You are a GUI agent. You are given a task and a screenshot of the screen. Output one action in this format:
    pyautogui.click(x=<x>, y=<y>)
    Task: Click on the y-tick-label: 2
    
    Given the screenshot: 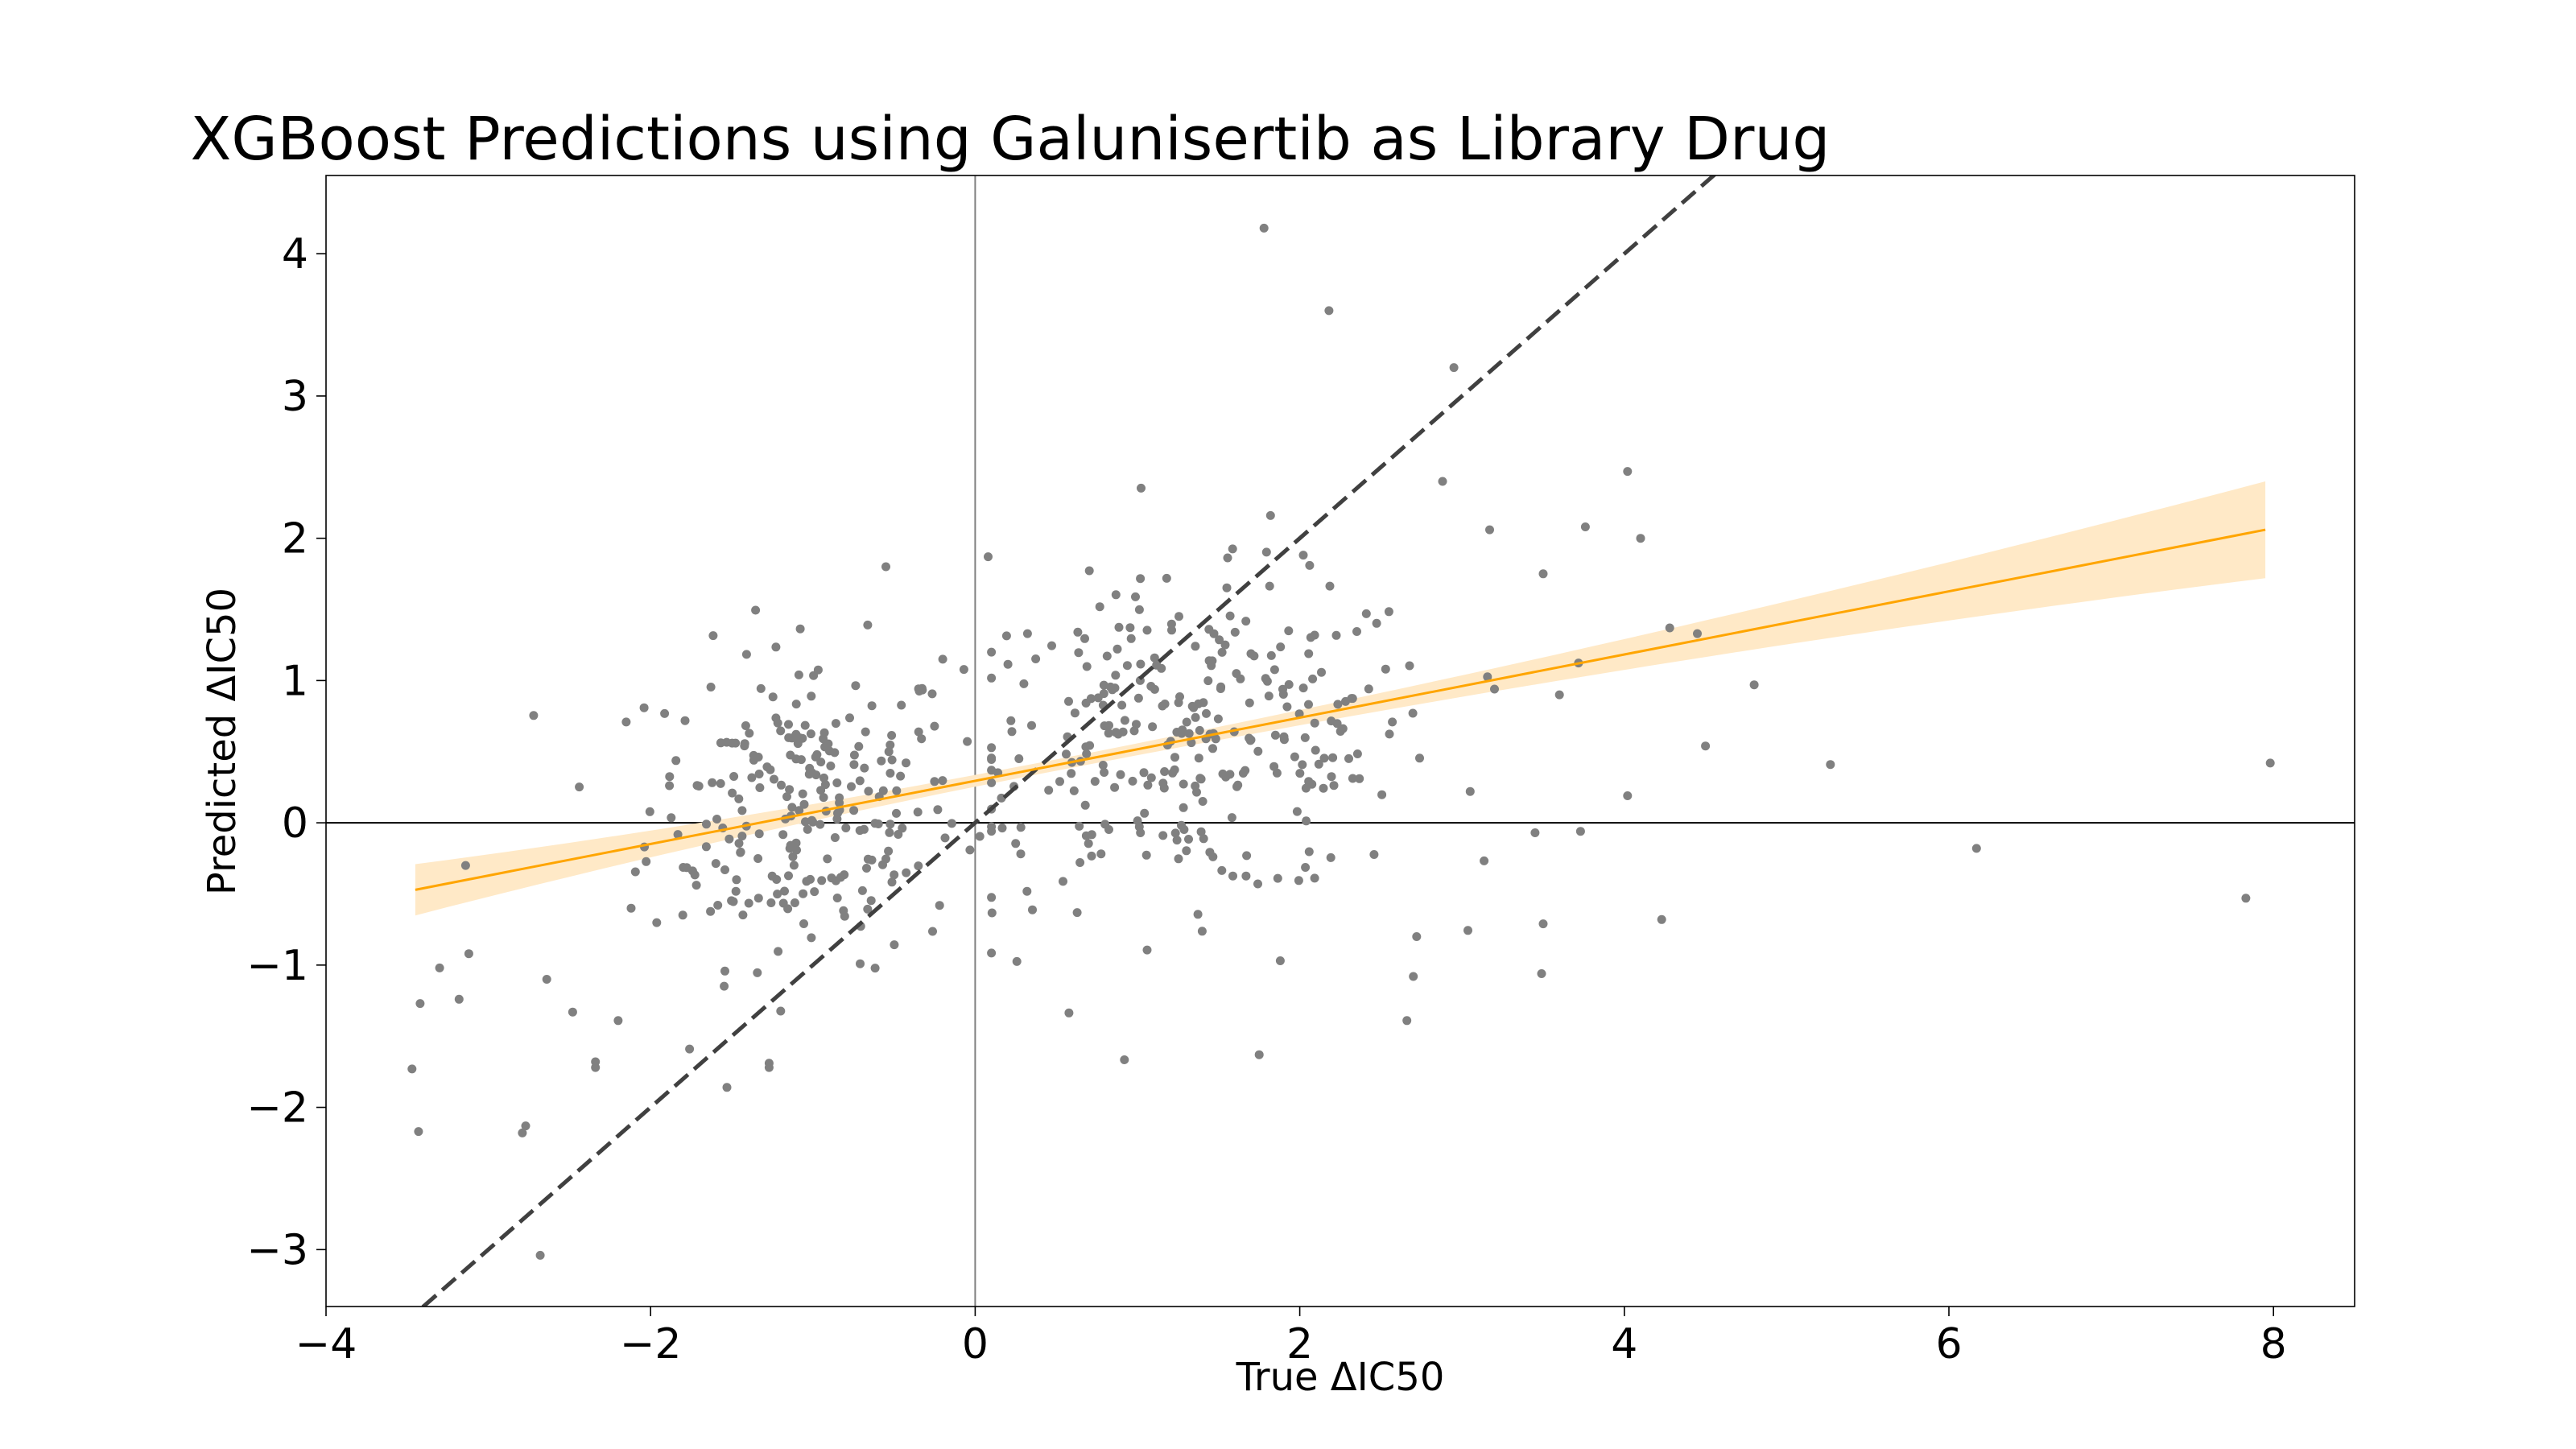 What is the action you would take?
    pyautogui.click(x=295, y=539)
    